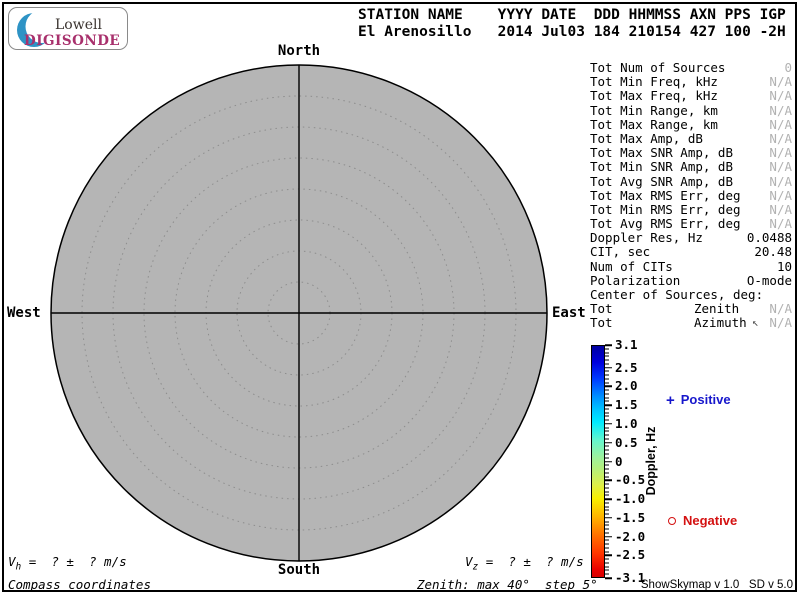 Image resolution: width=800 pixels, height=600 pixels. Describe the element at coordinates (626, 386) in the screenshot. I see `colorbar-tick-label: 2.0` at that location.